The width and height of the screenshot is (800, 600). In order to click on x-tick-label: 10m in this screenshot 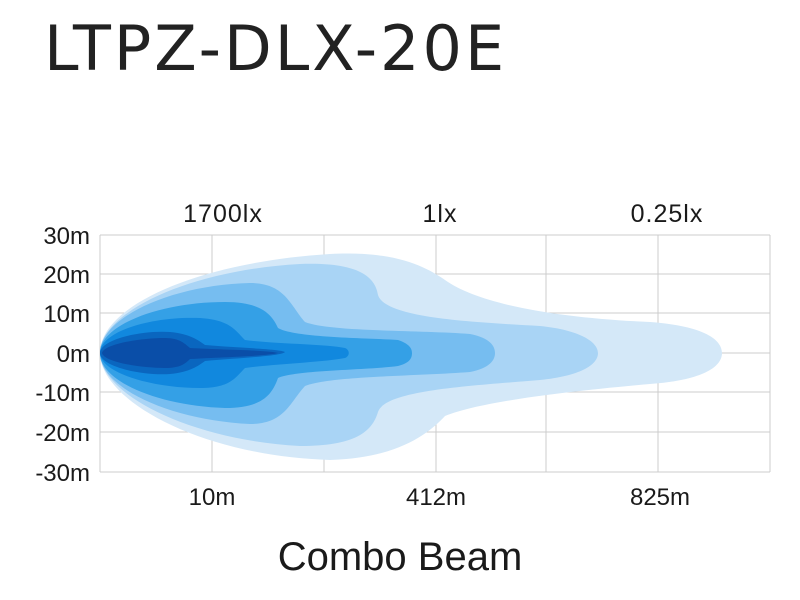, I will do `click(212, 497)`.